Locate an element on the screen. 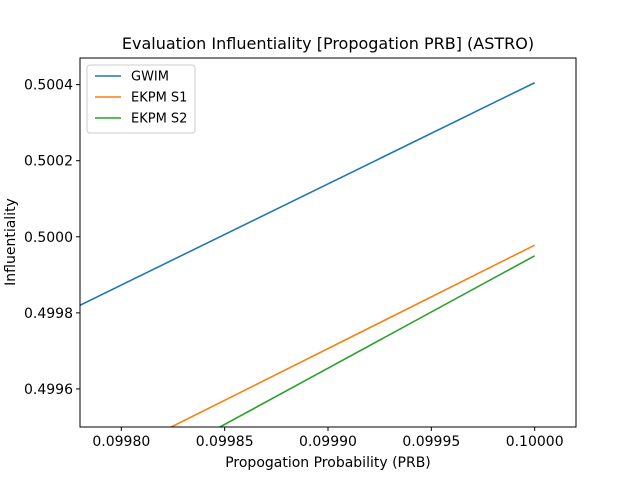 This screenshot has height=480, width=640. legend-box is located at coordinates (141, 99).